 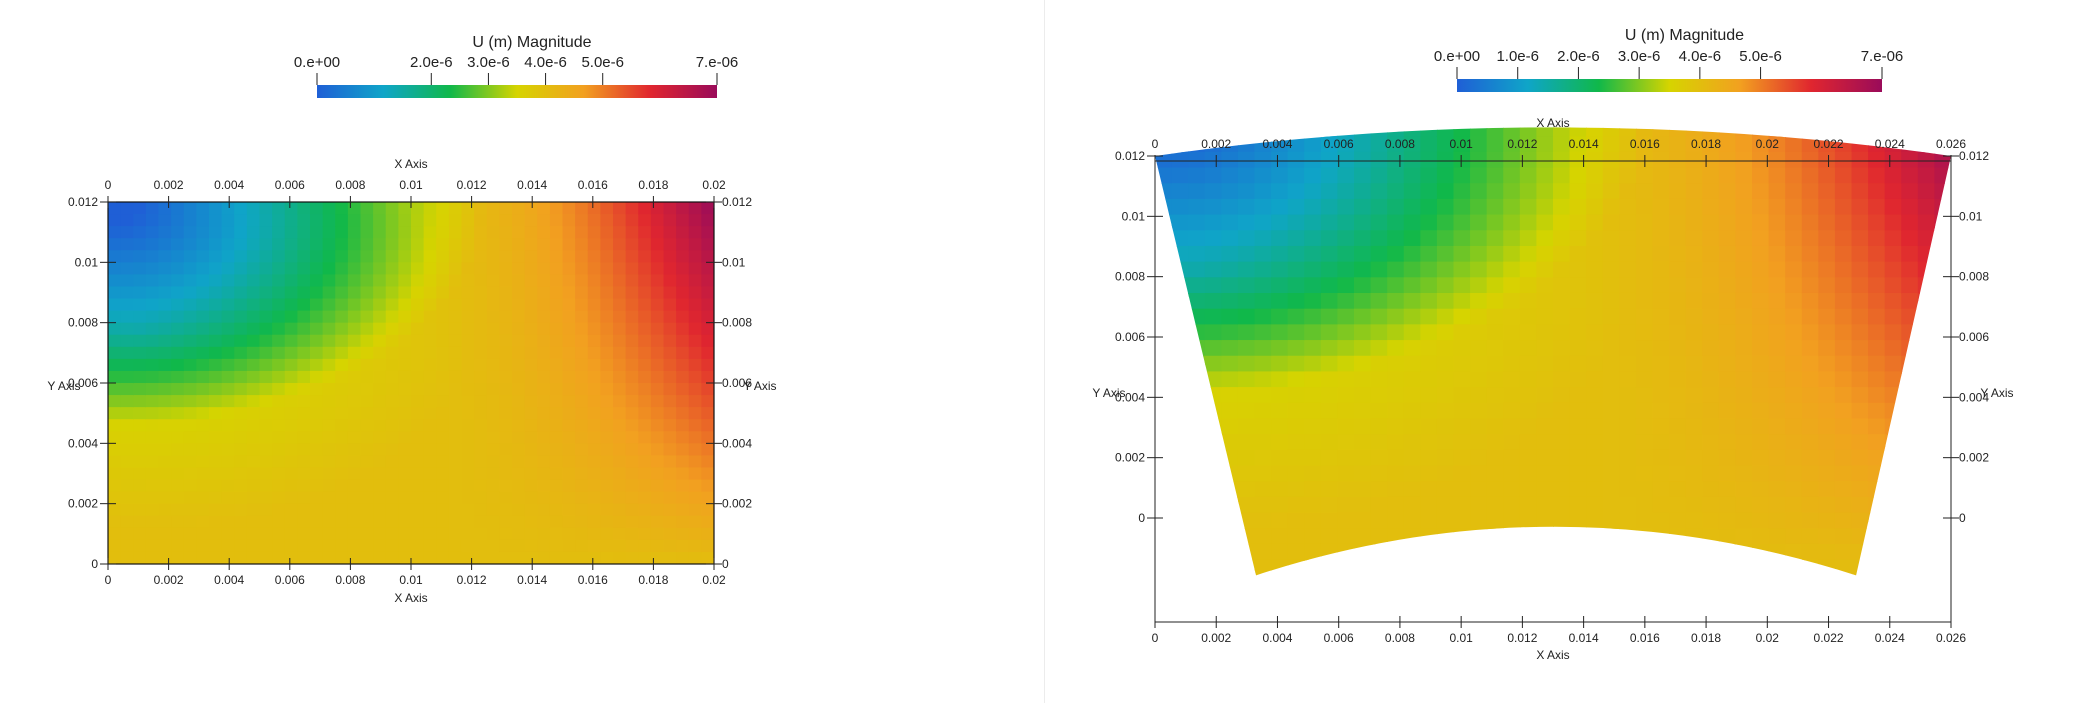 What do you see at coordinates (1130, 156) in the screenshot?
I see `y-tick-label-left: 0.012` at bounding box center [1130, 156].